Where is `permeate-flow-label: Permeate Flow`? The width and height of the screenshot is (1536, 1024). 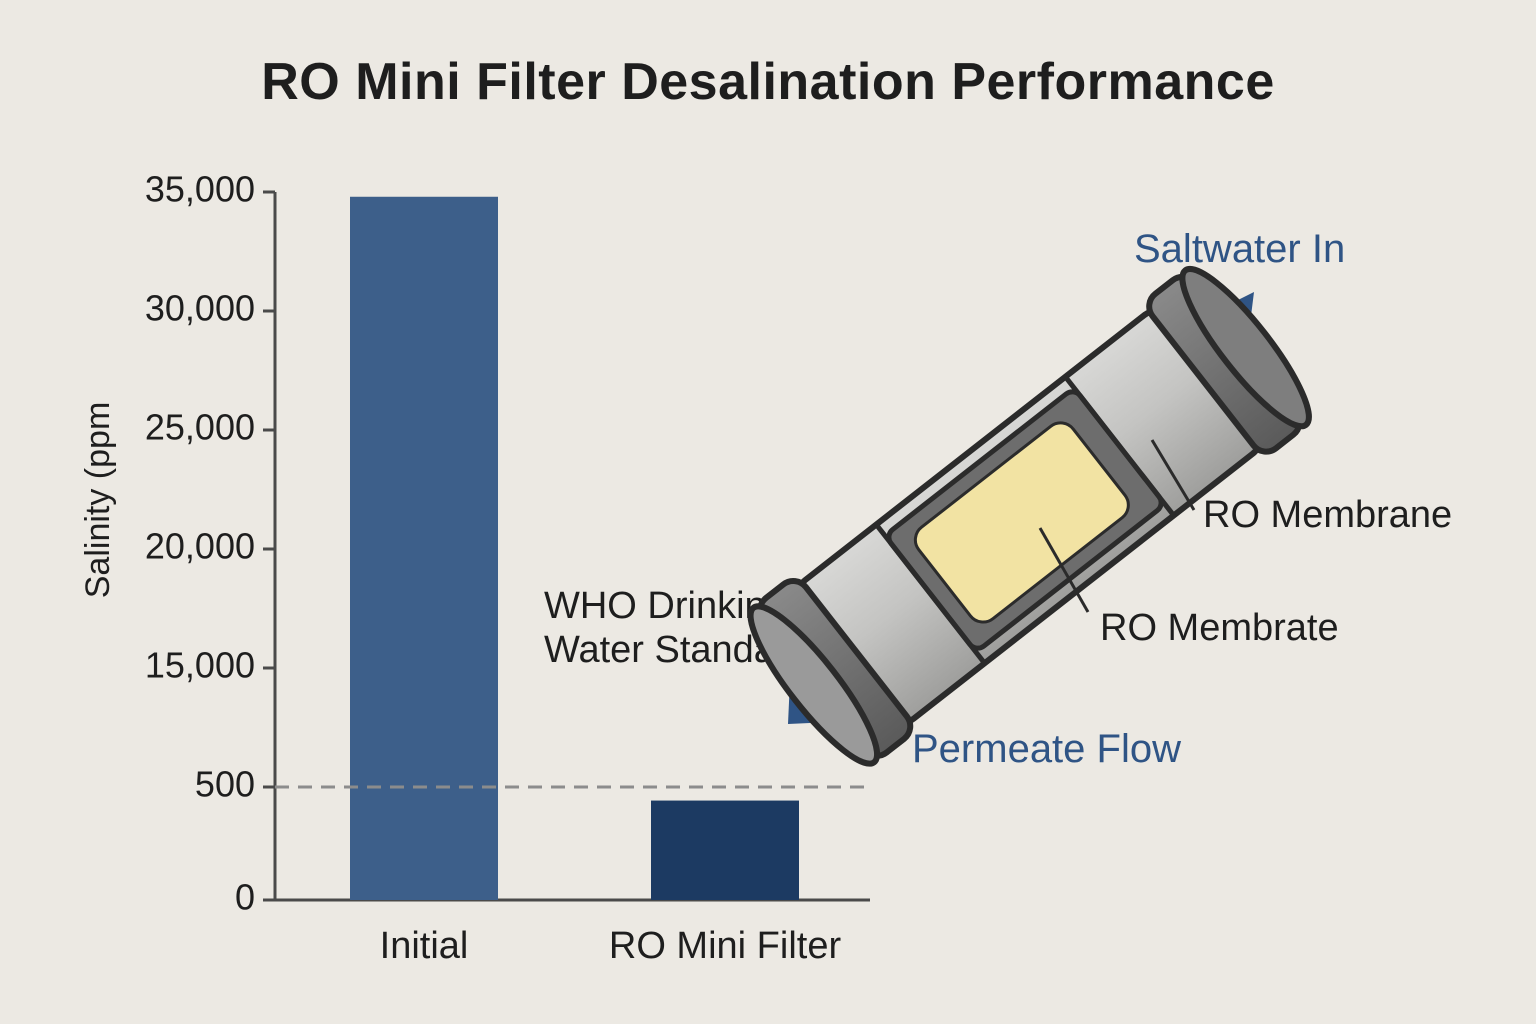
permeate-flow-label: Permeate Flow is located at coordinates (1046, 749).